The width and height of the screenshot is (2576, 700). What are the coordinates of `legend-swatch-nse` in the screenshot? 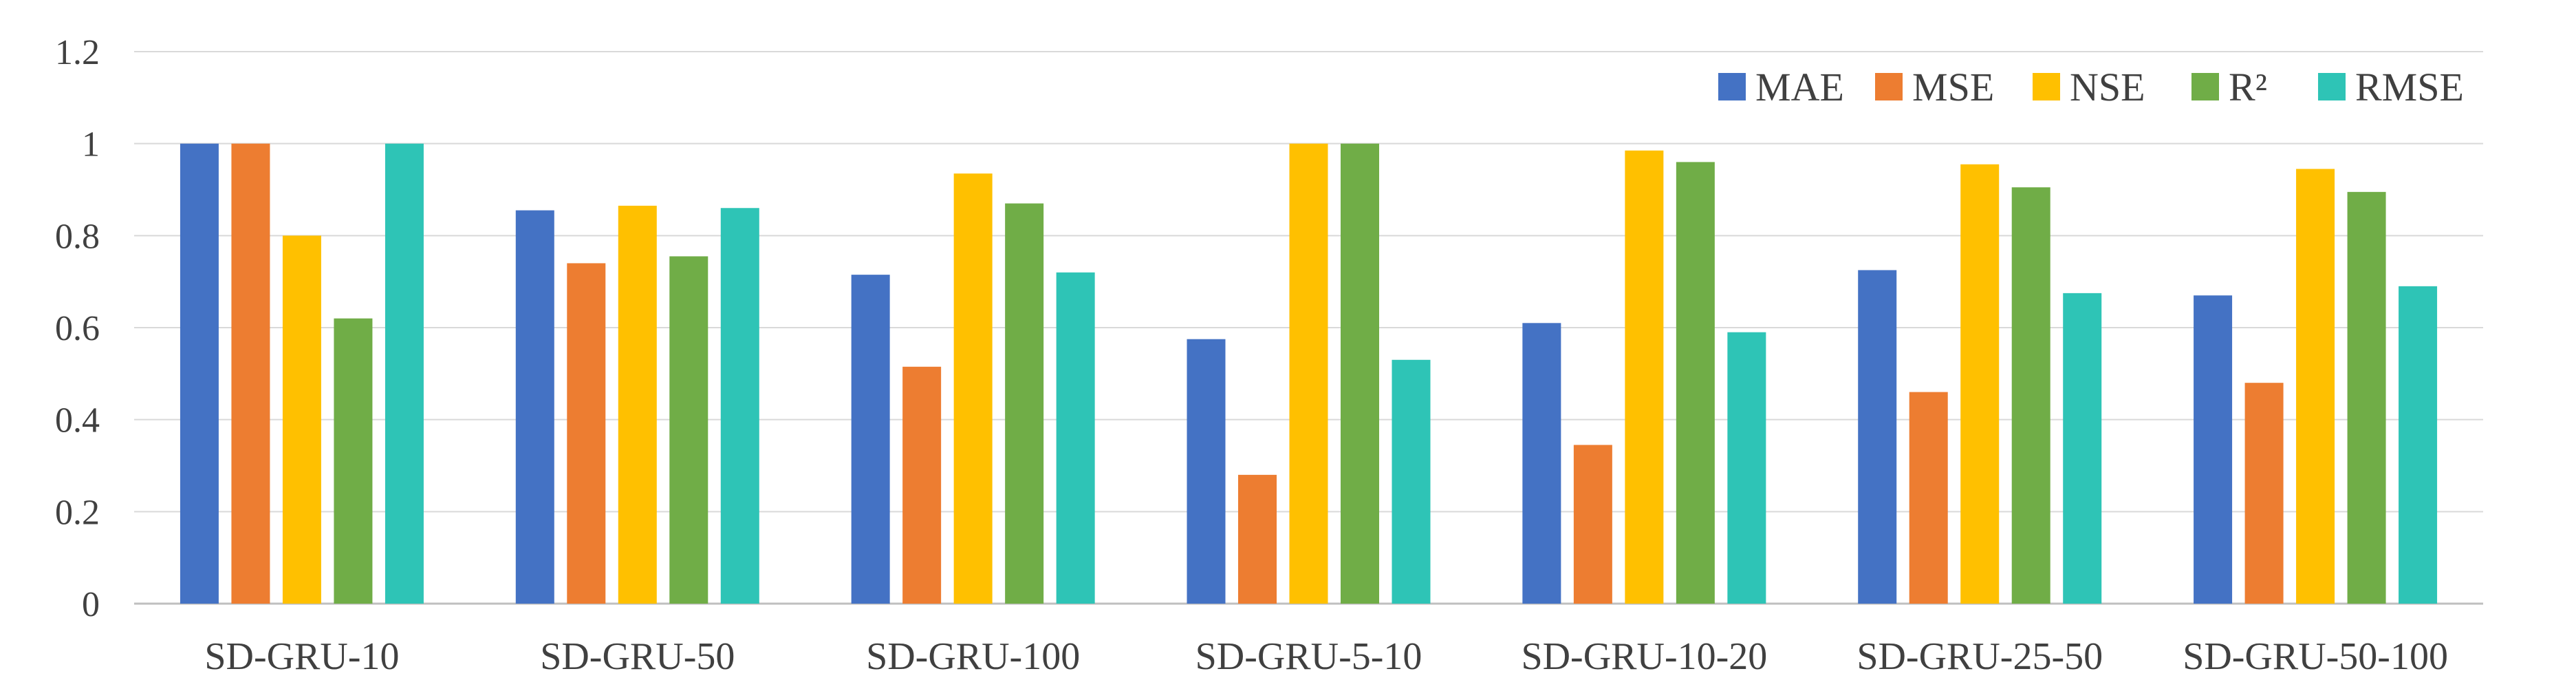 It's located at (2047, 86).